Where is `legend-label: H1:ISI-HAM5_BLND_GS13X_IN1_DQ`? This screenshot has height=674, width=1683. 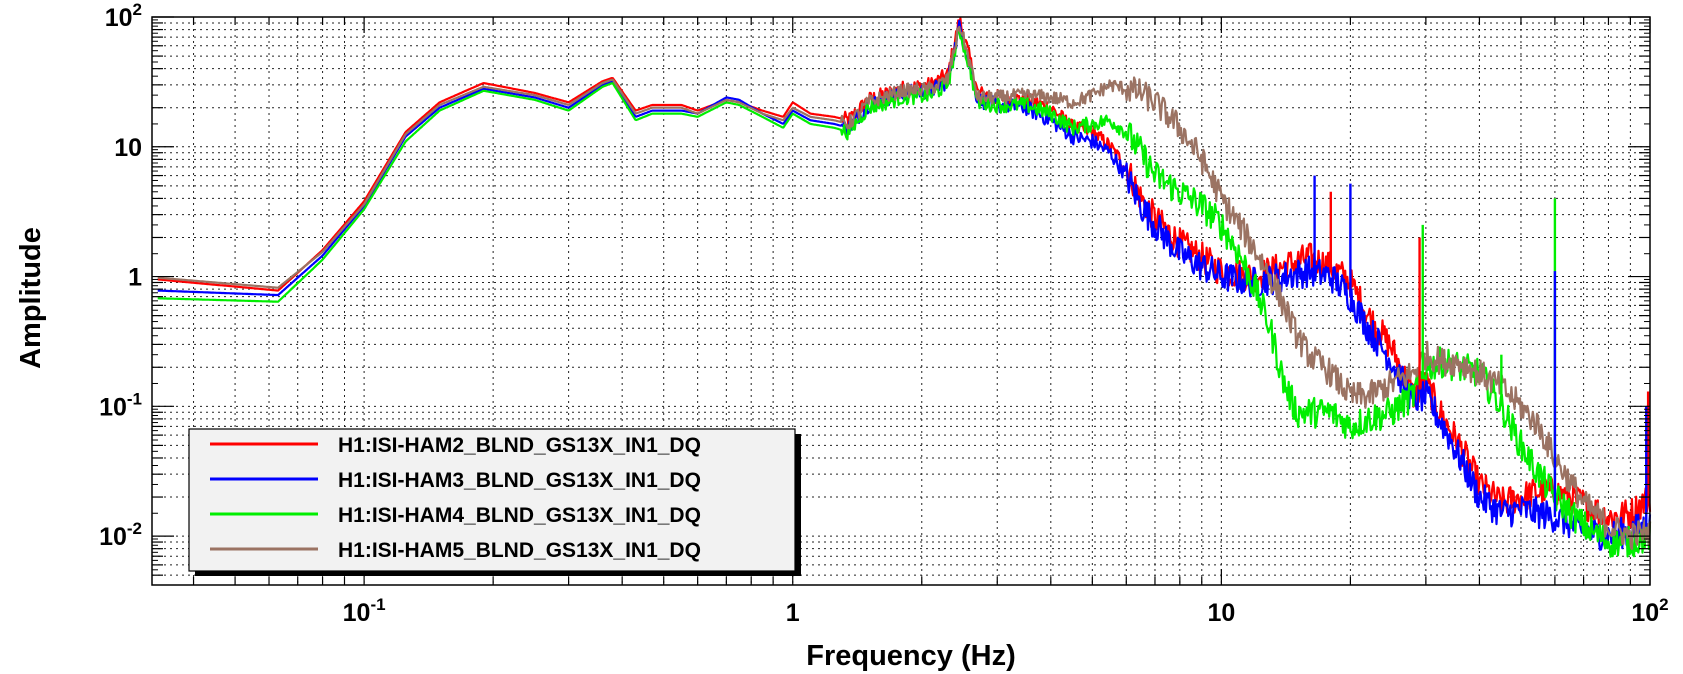
legend-label: H1:ISI-HAM5_BLND_GS13X_IN1_DQ is located at coordinates (519, 550).